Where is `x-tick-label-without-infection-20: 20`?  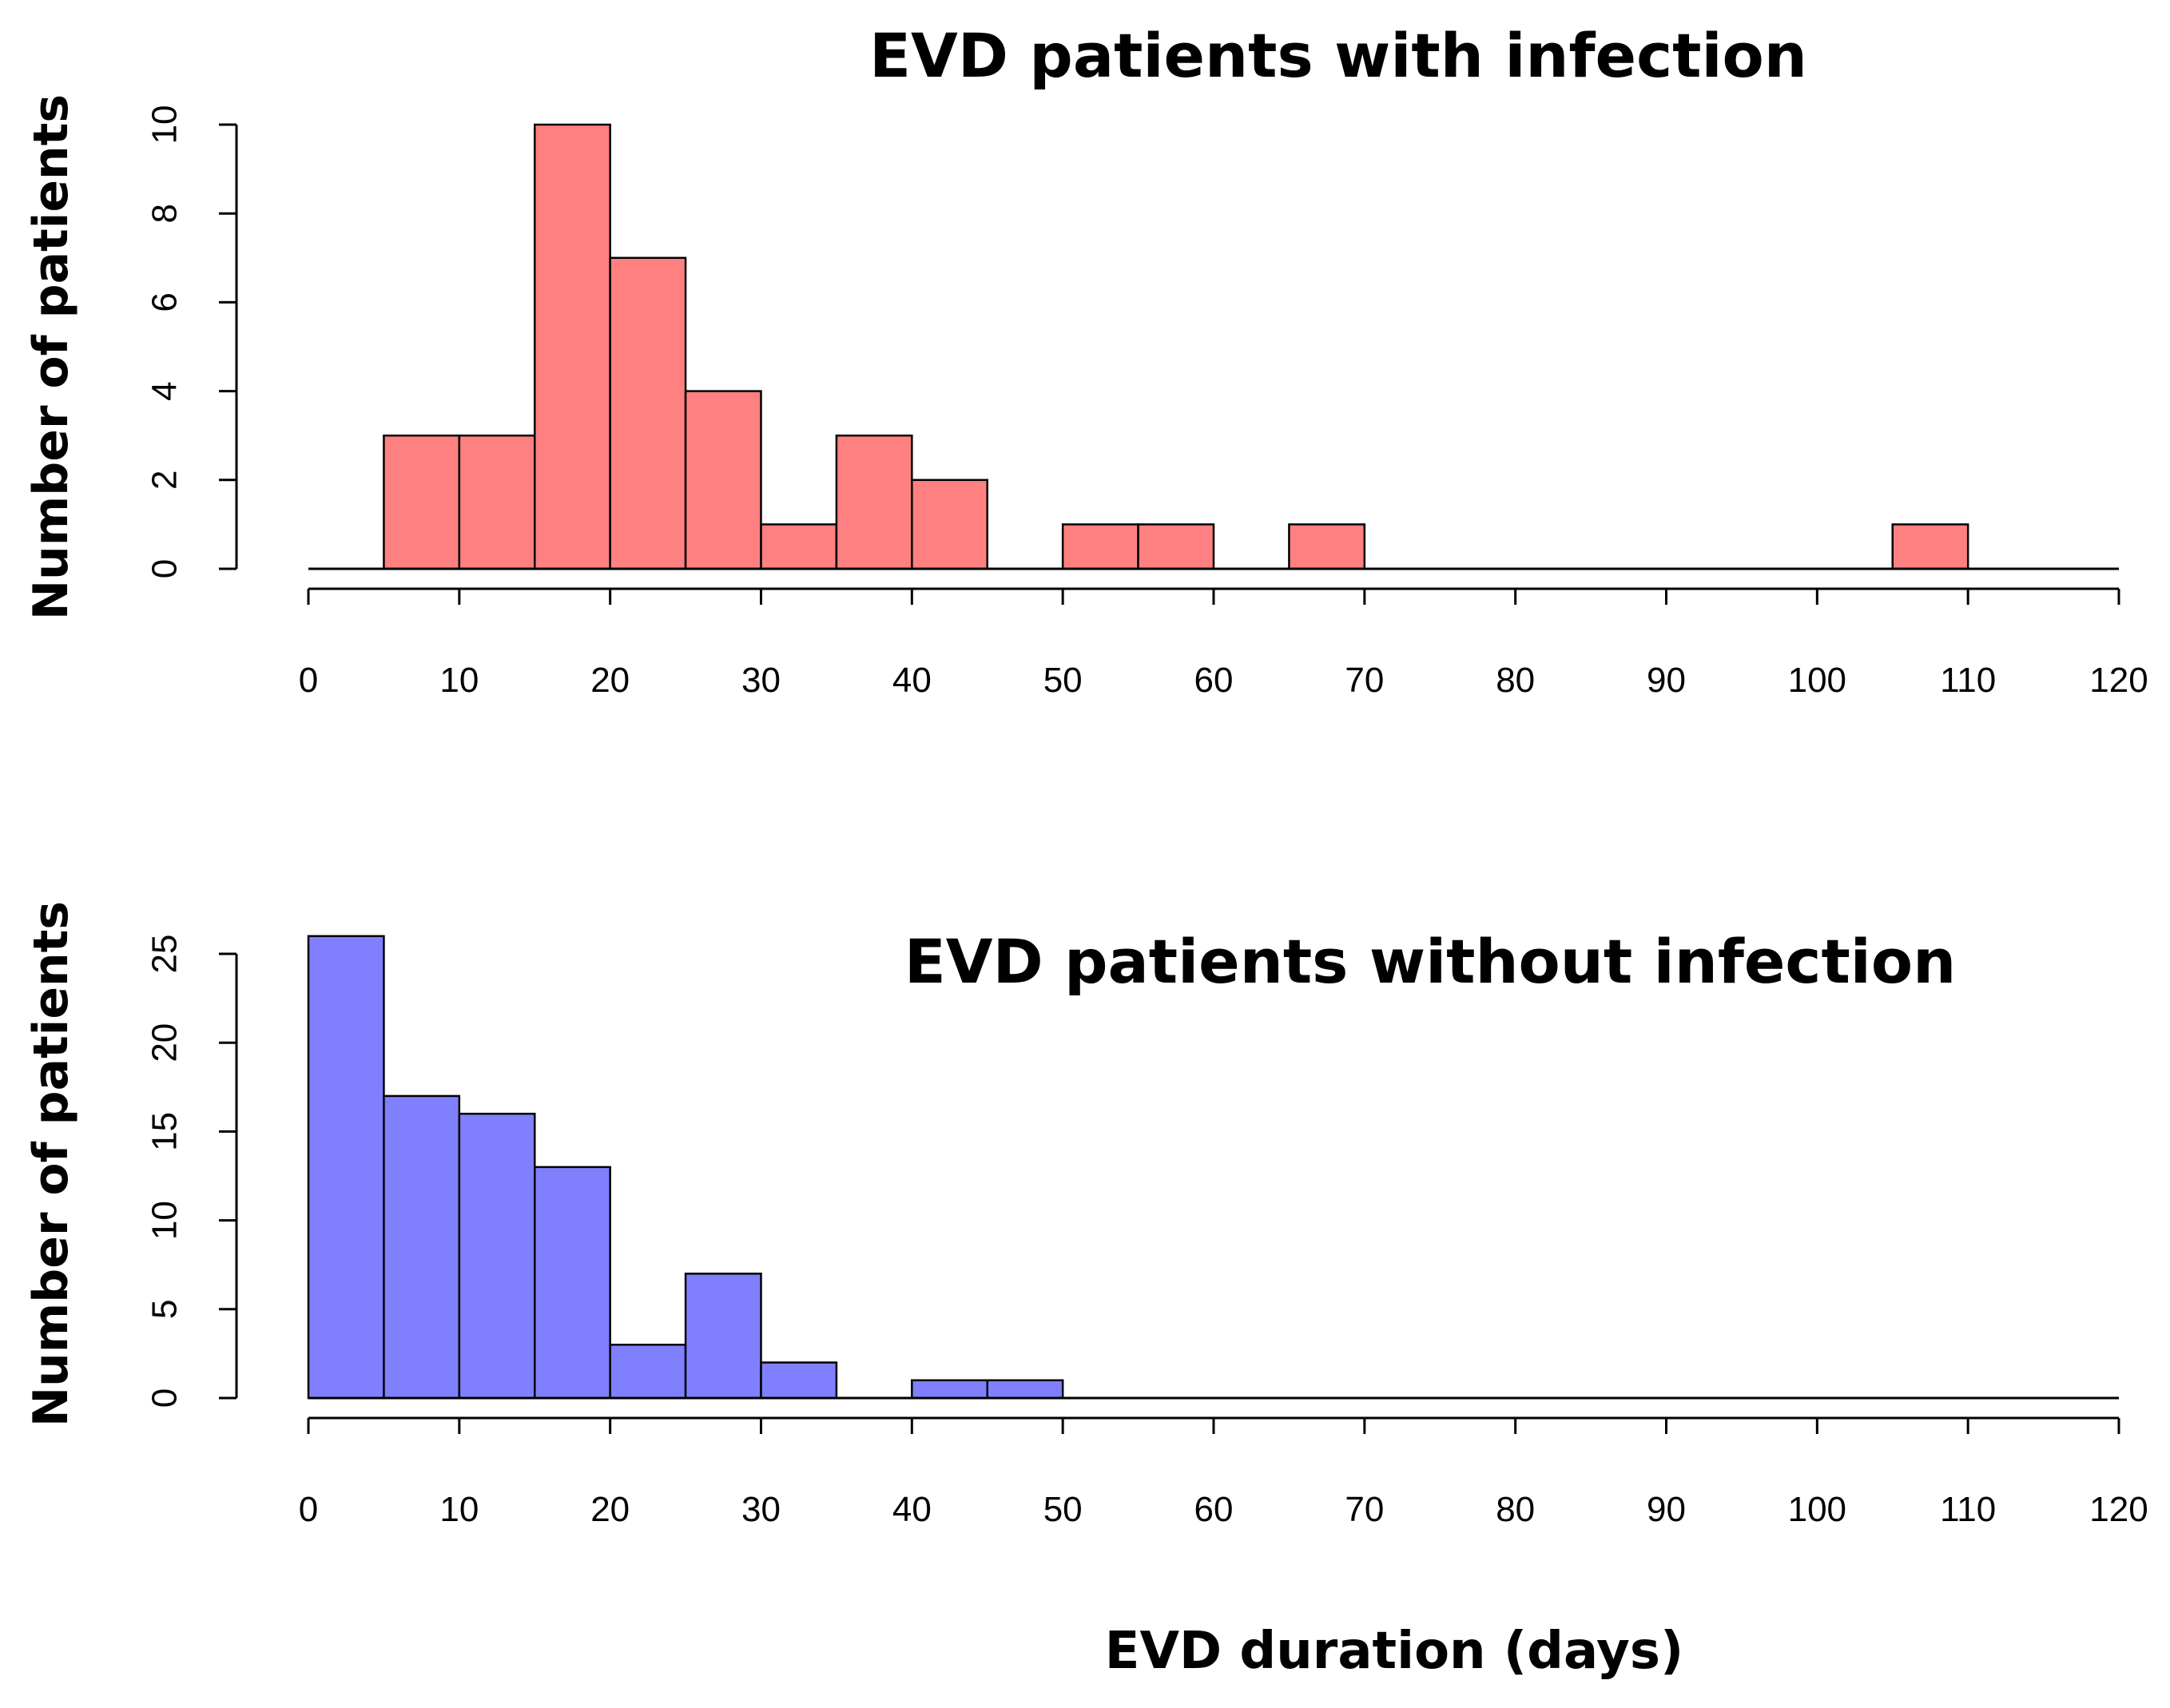
x-tick-label-without-infection-20: 20 is located at coordinates (610, 1509).